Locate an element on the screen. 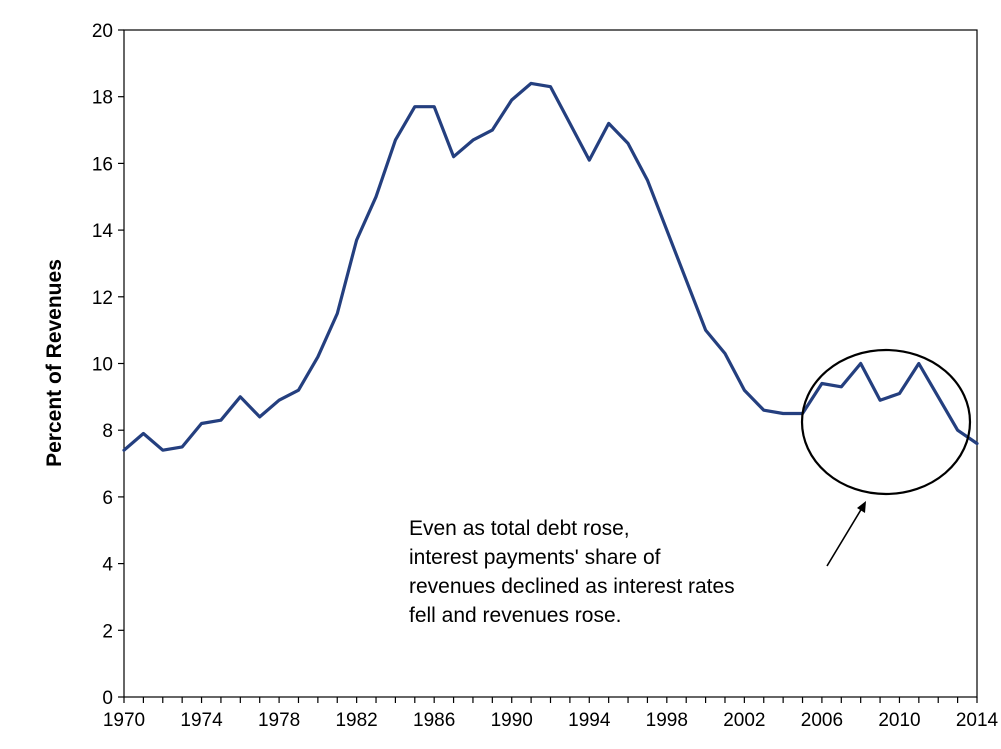  annotation-line-3: revenues declined as interest rates is located at coordinates (572, 586).